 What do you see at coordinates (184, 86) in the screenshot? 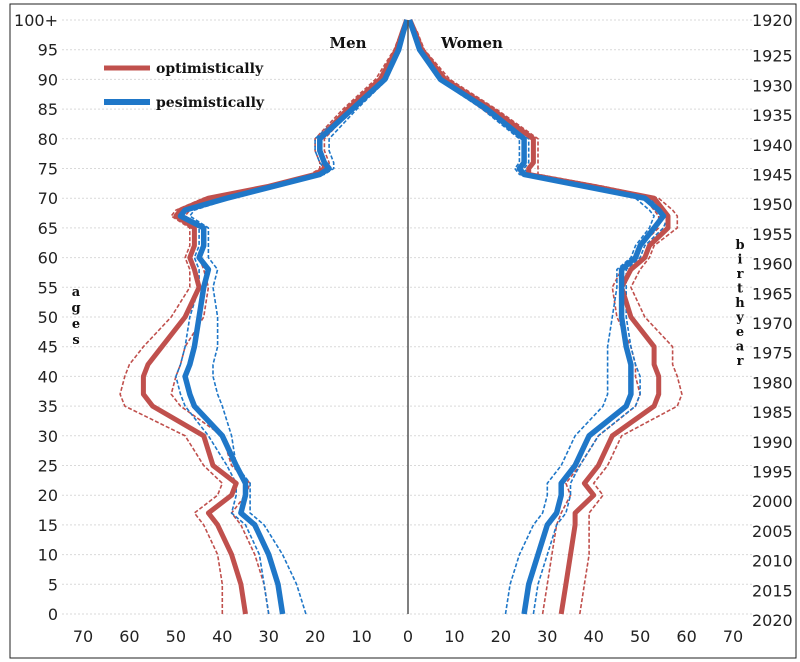
I see `legend: optimistically pesimistically` at bounding box center [184, 86].